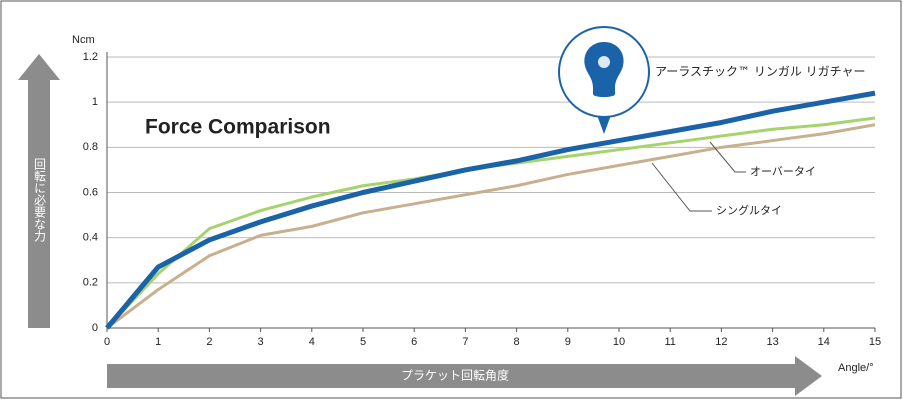 This screenshot has width=903, height=400. Describe the element at coordinates (669, 342) in the screenshot. I see `x-tick-label: 11` at that location.